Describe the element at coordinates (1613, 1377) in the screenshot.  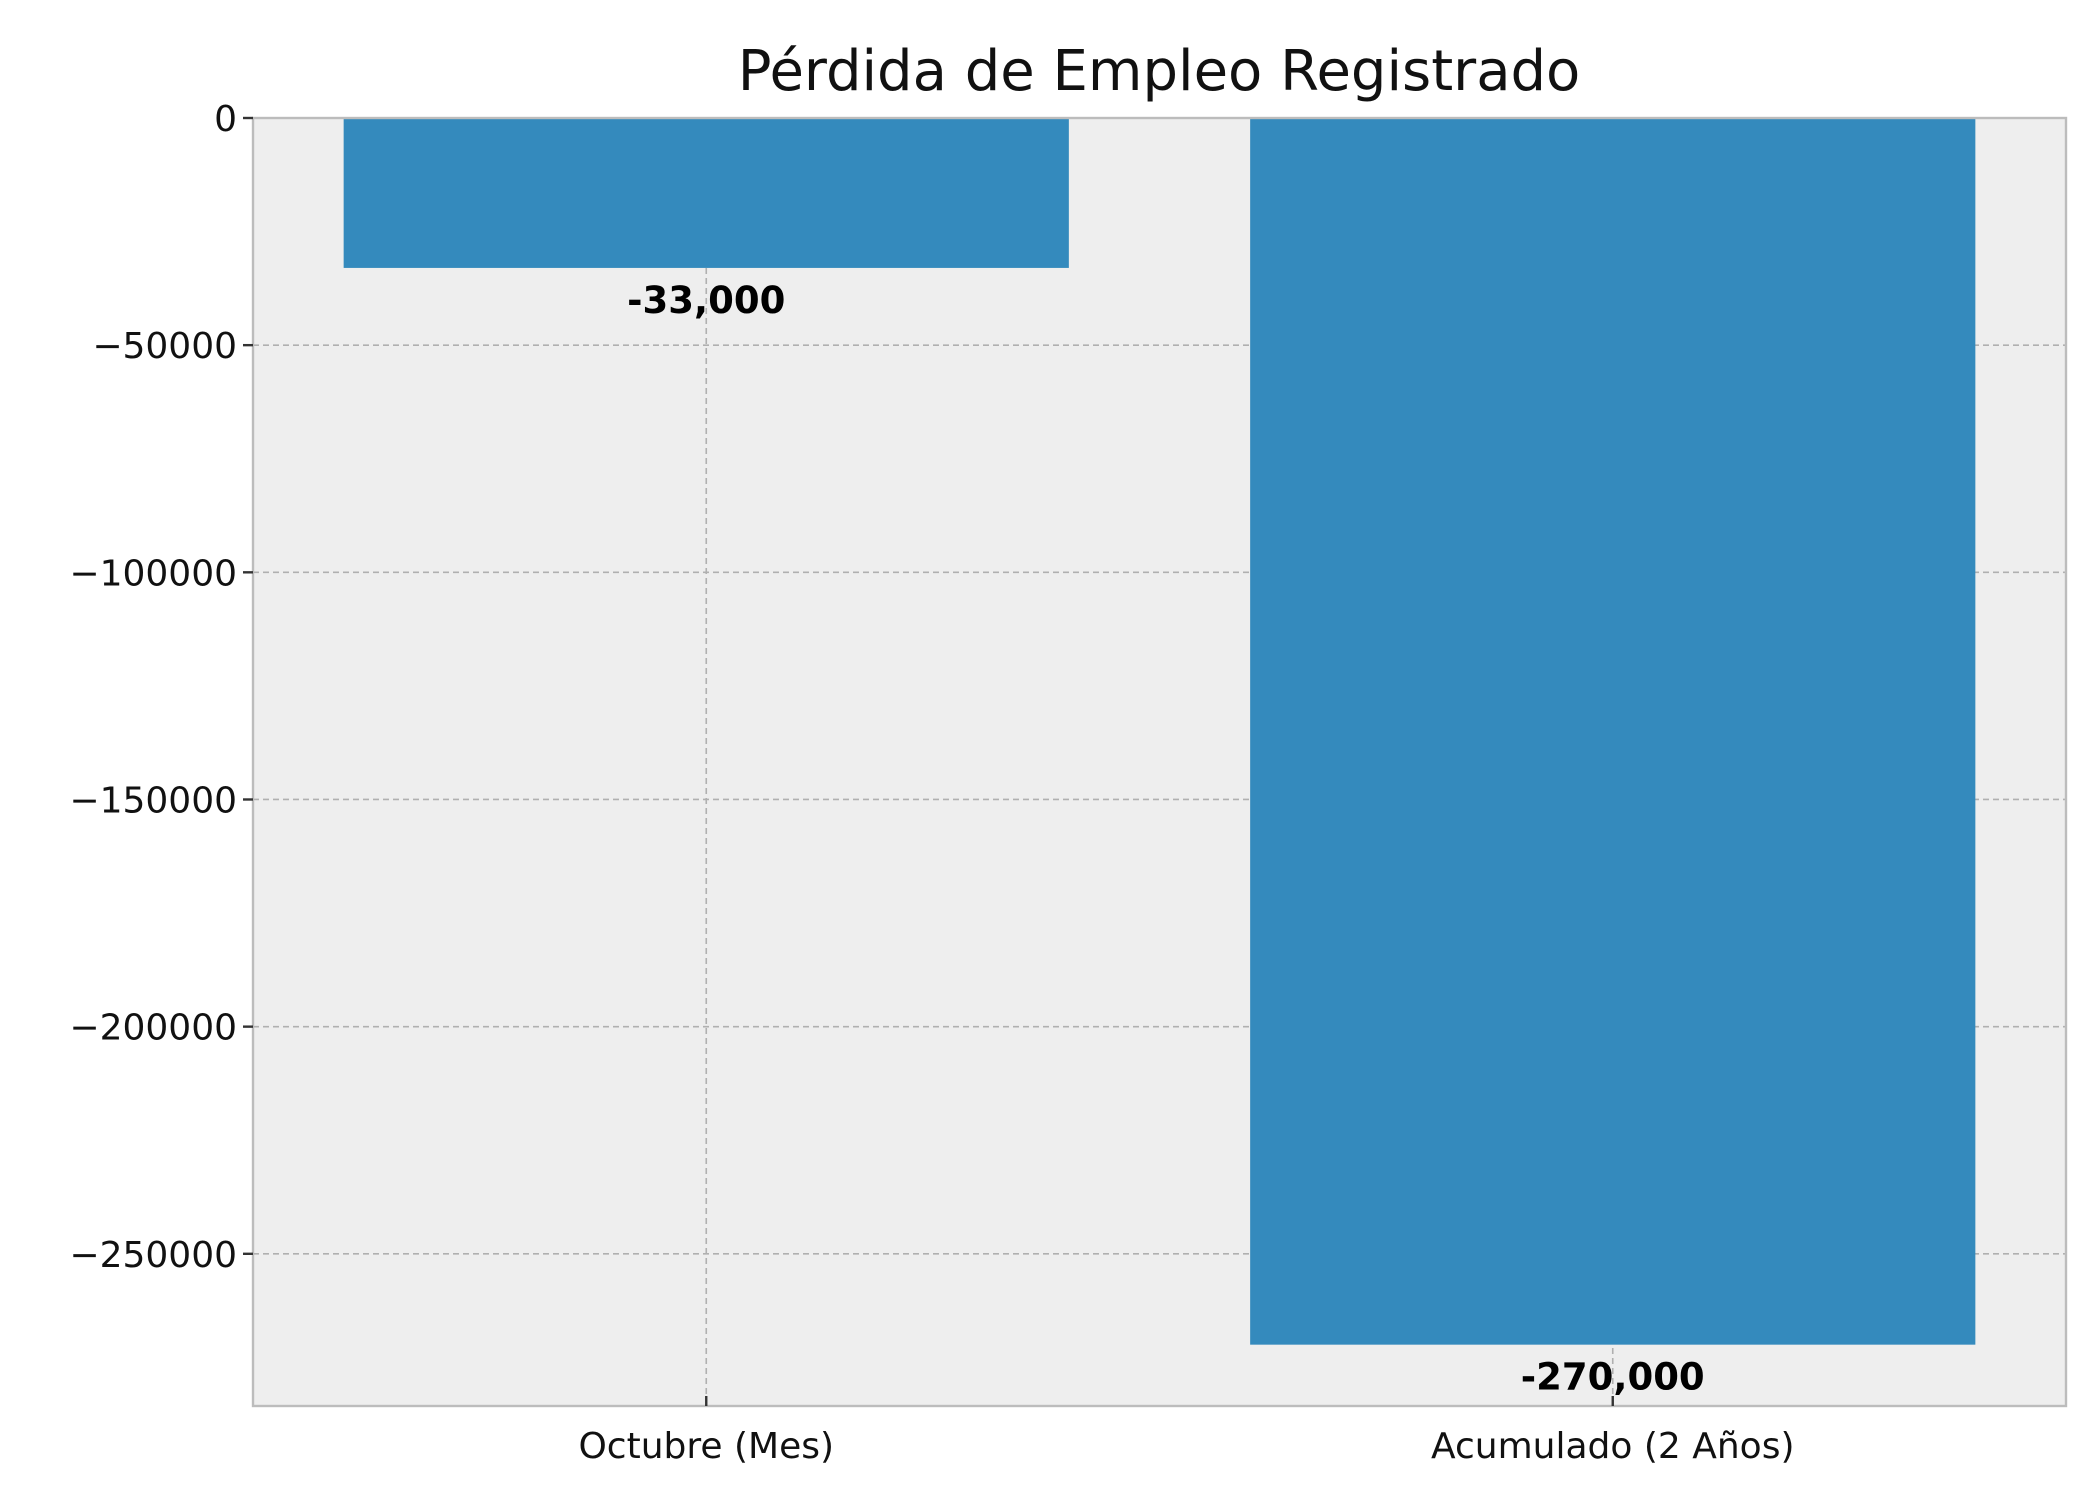
I see `bar-value-label: -270,000` at that location.